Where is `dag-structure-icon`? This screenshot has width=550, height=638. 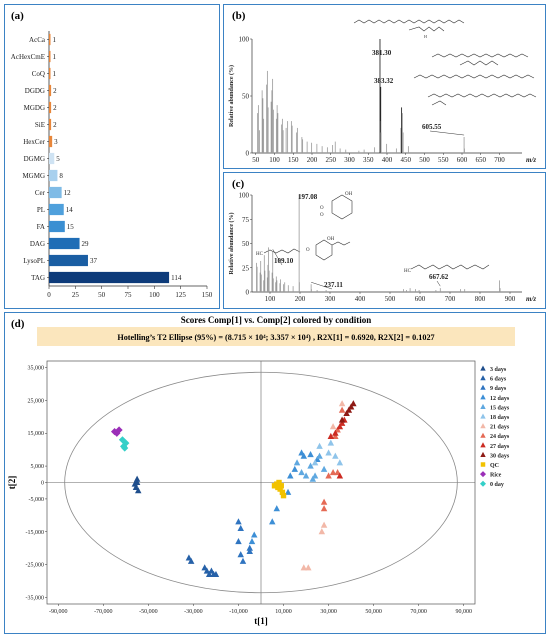
dag-structure-icon is located at coordinates (480, 59).